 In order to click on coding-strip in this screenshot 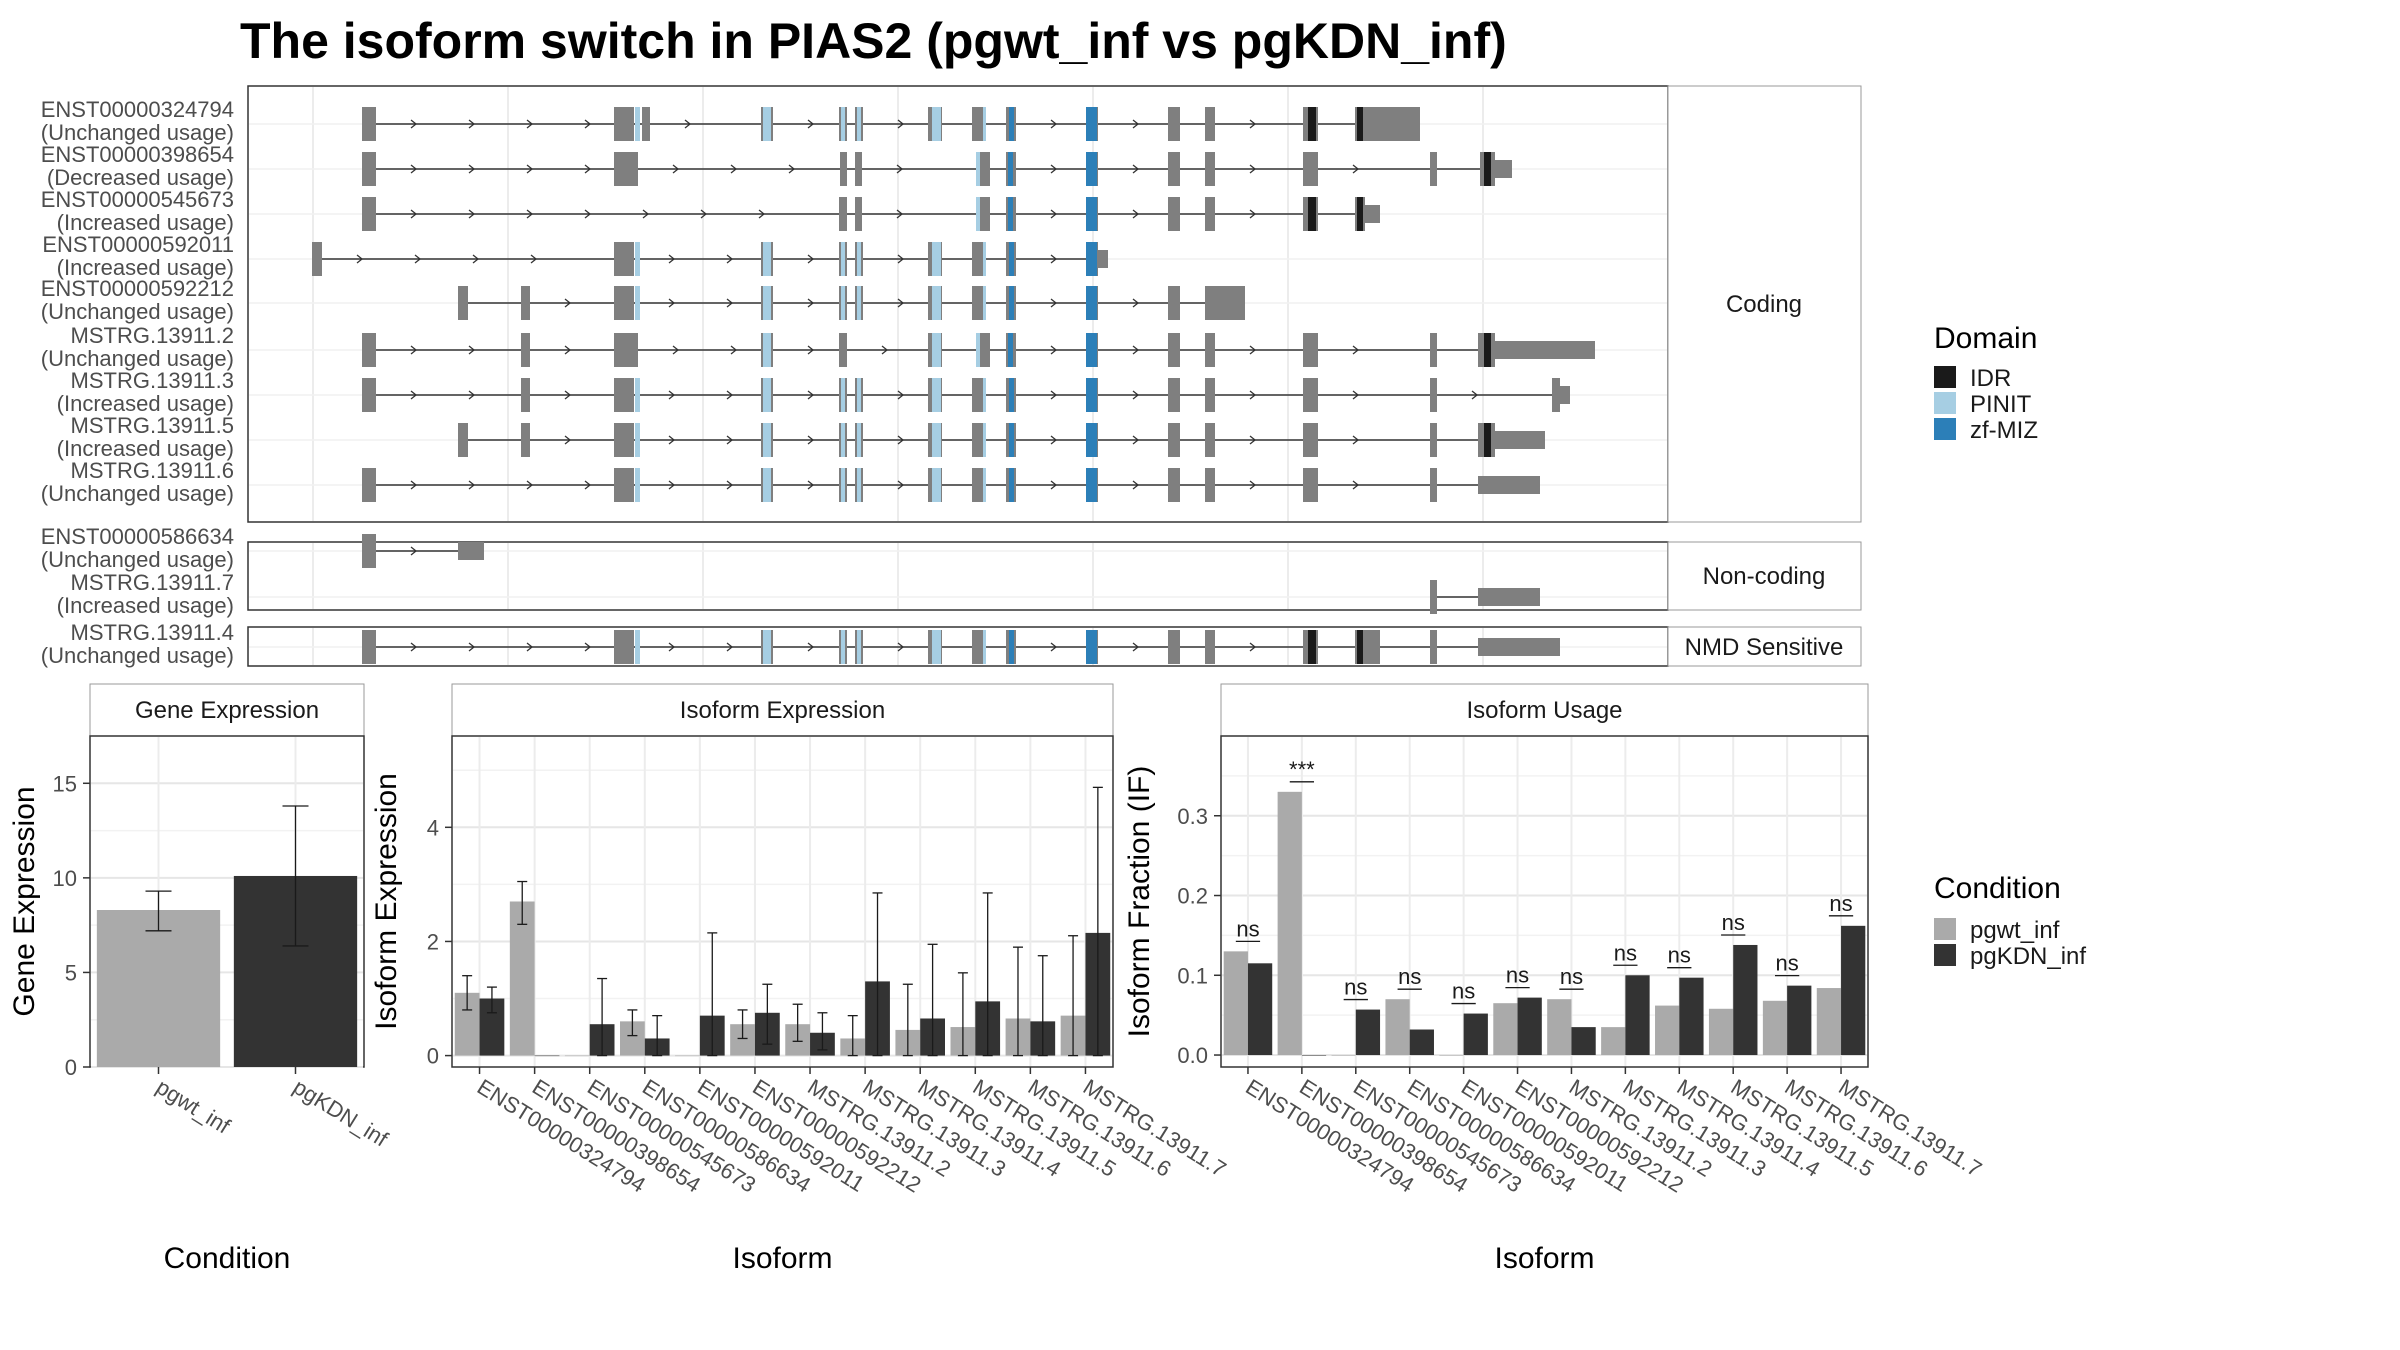, I will do `click(1764, 304)`.